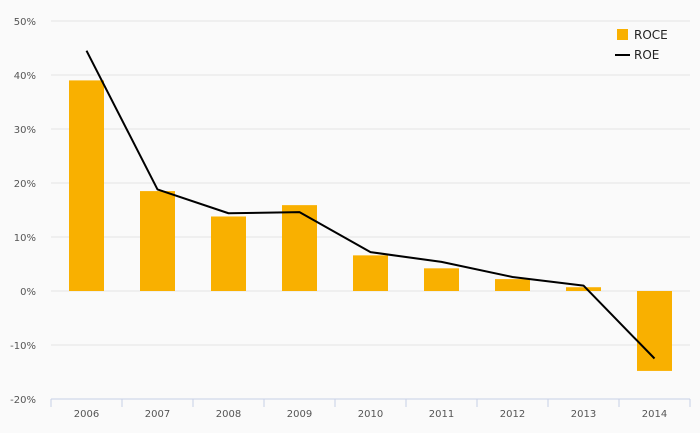  What do you see at coordinates (641, 45) in the screenshot?
I see `legend: ROCE ROE` at bounding box center [641, 45].